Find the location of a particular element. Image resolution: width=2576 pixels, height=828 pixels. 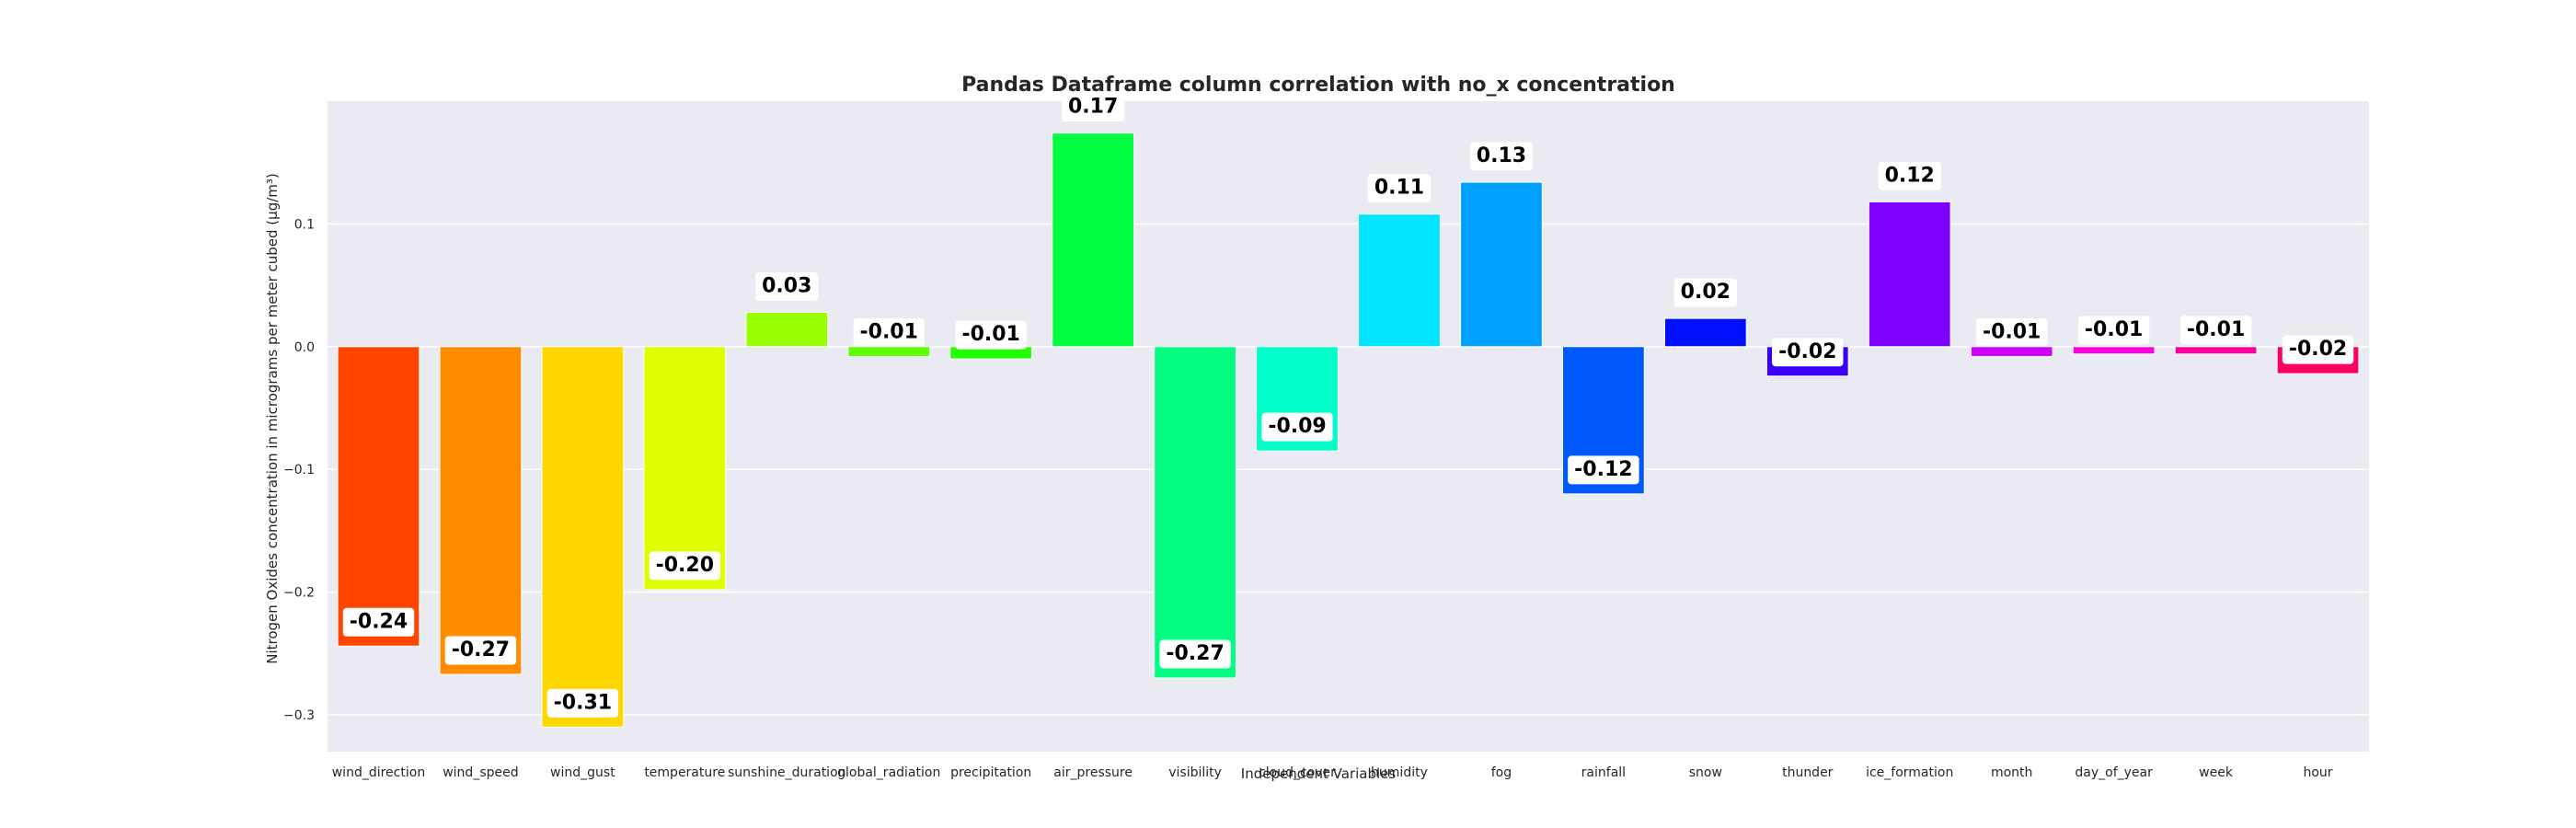

bar-wind-gust is located at coordinates (583, 537).